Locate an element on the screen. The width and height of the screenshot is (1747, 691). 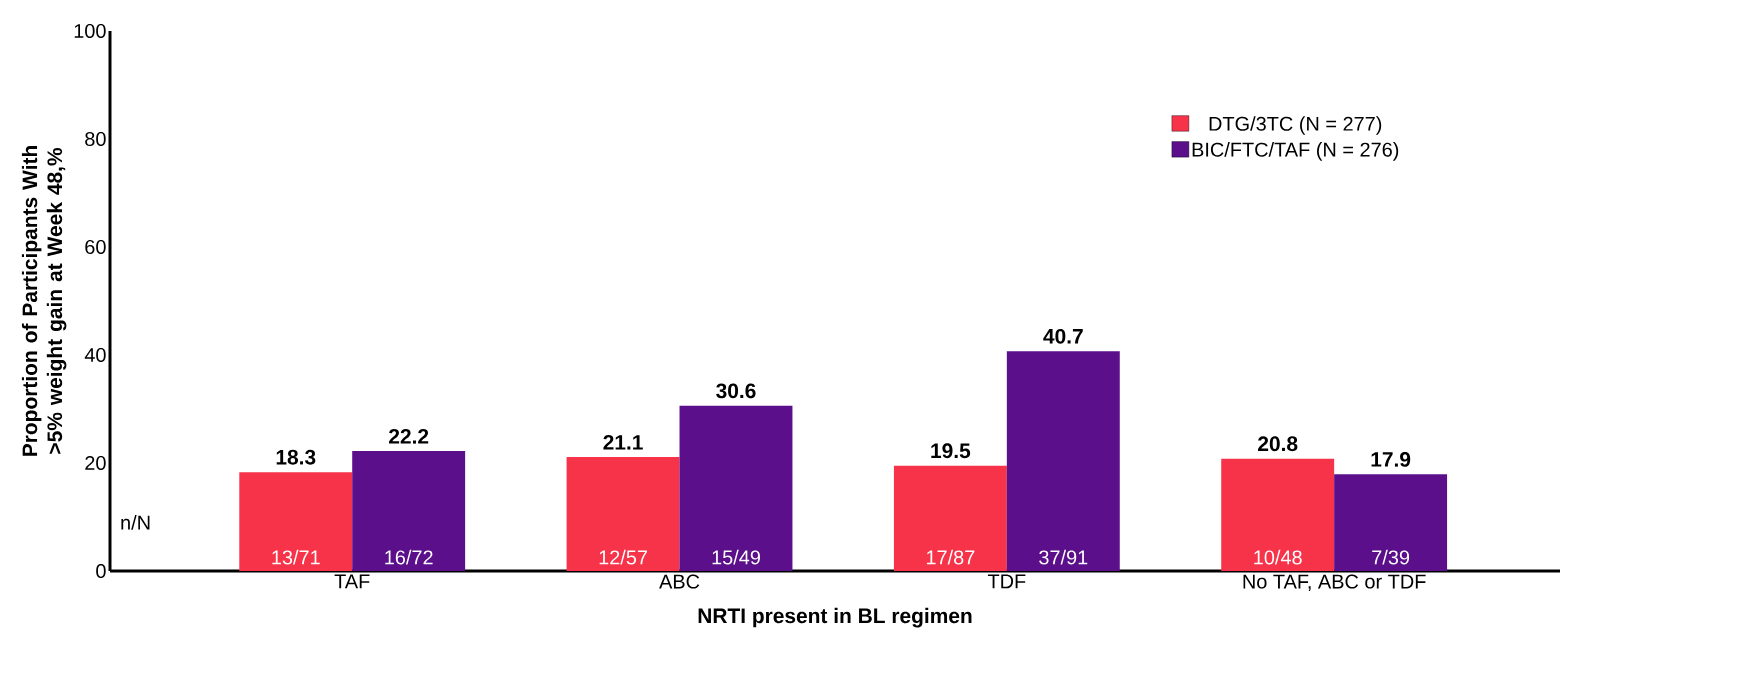
y-tick-label: 100 is located at coordinates (90, 31).